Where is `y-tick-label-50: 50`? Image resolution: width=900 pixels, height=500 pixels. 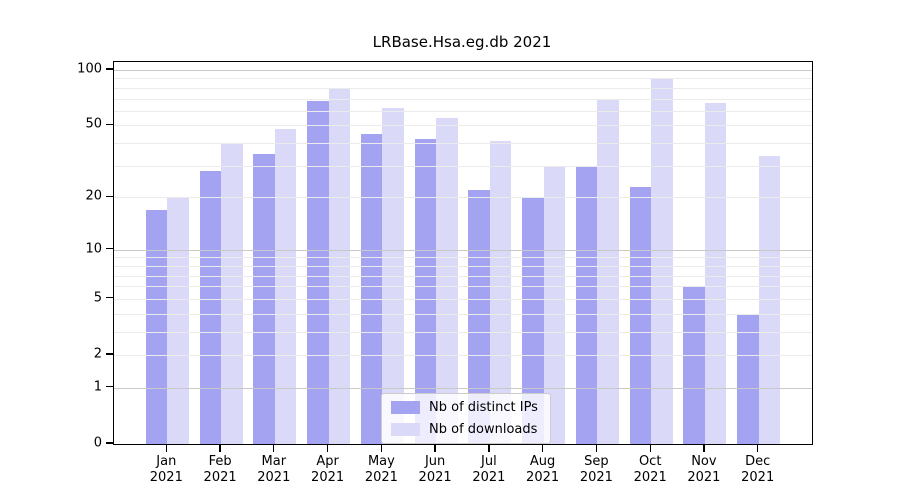
y-tick-label-50: 50 is located at coordinates (93, 124).